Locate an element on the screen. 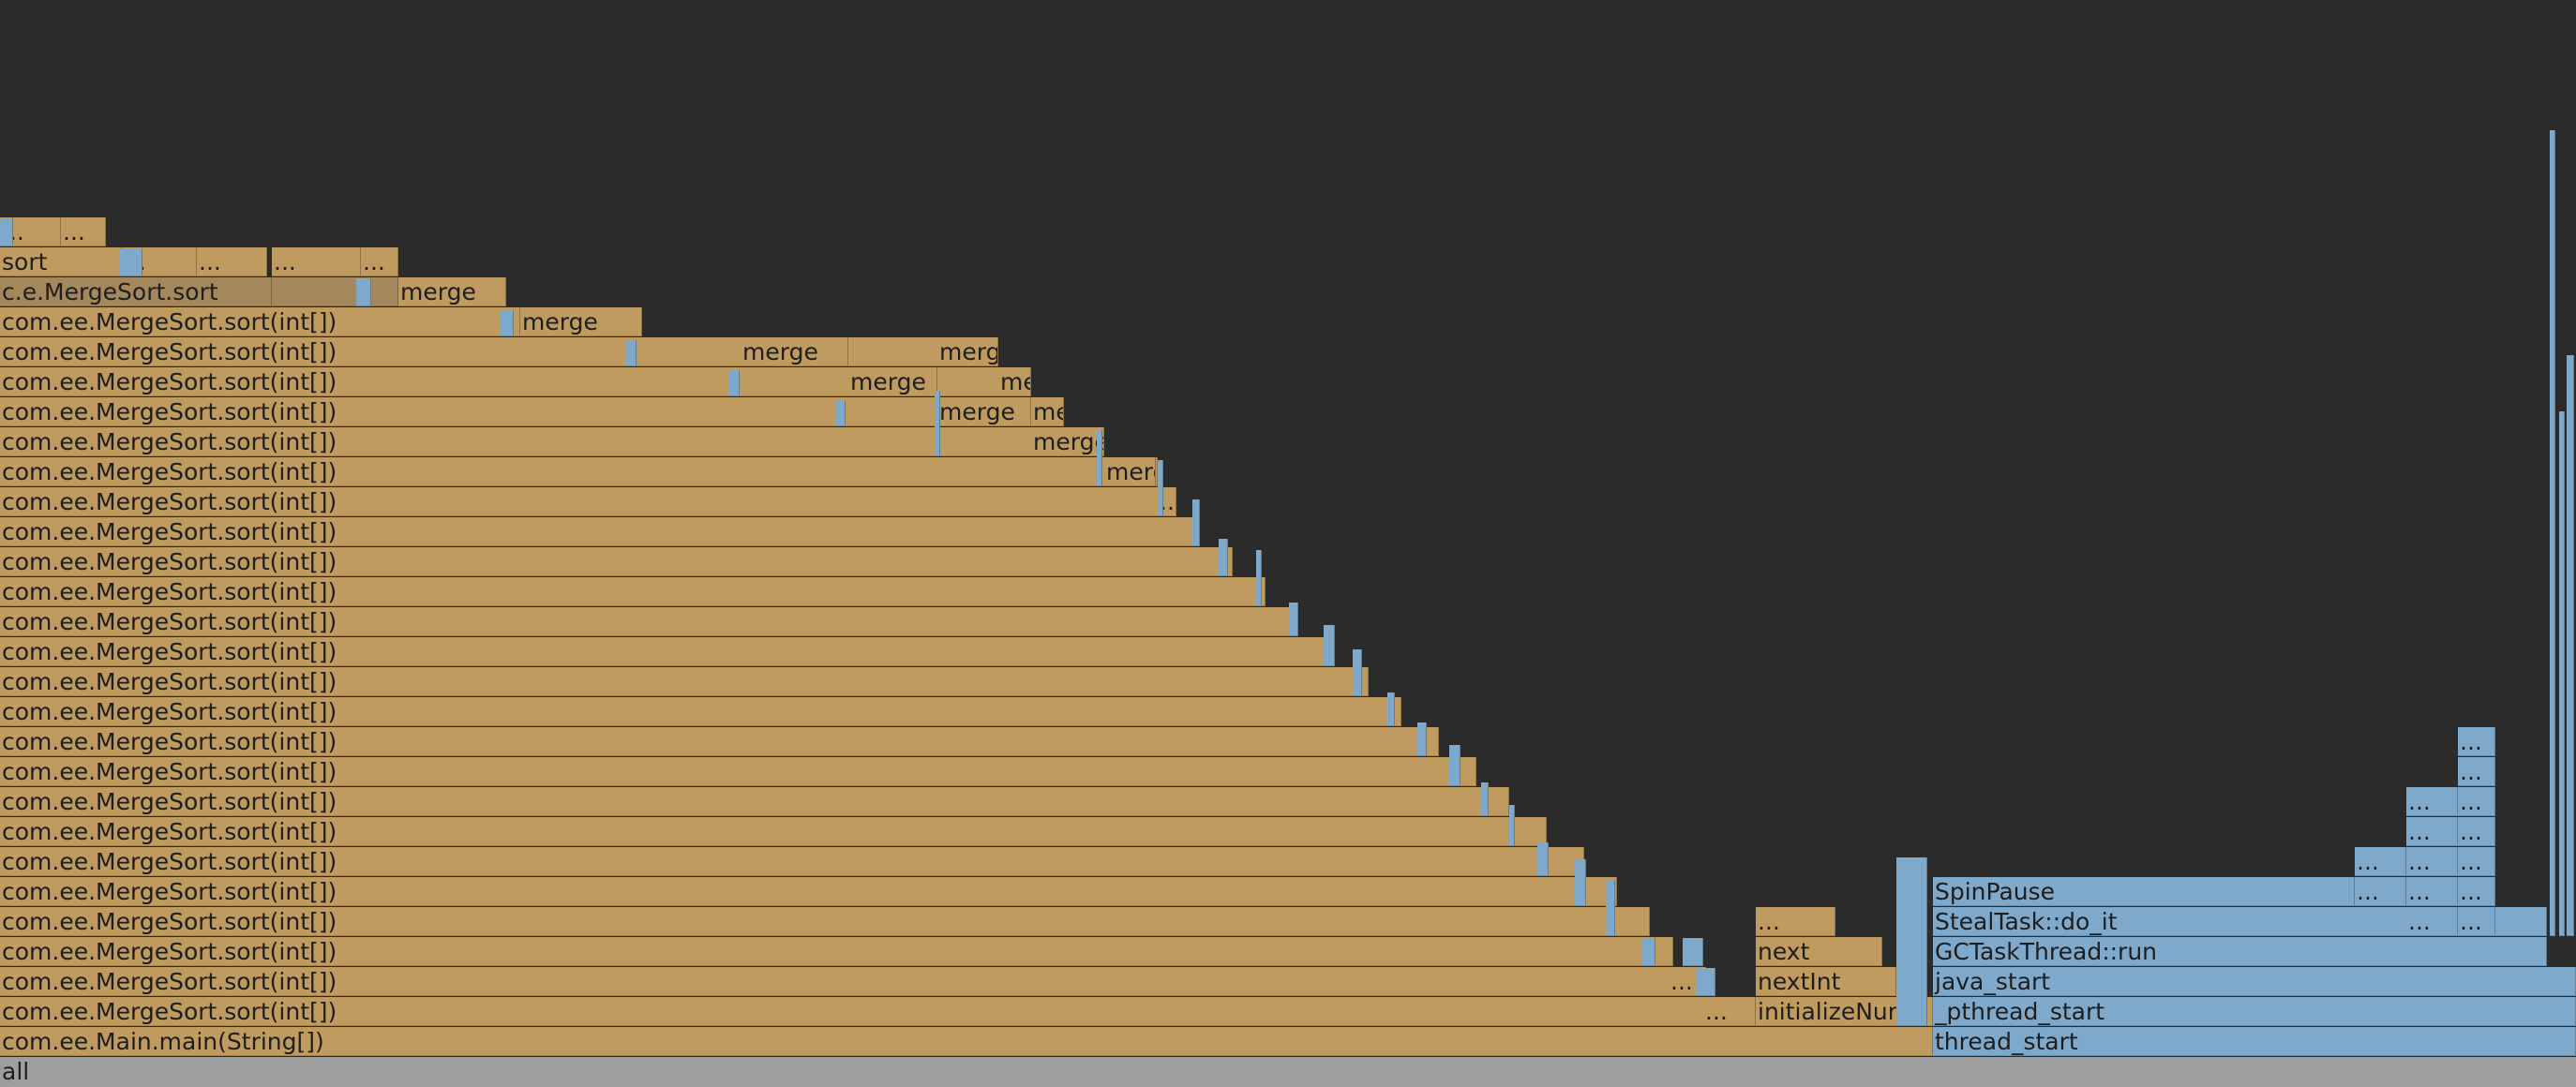  frame-gctask-run: GCTaskThread::run is located at coordinates (2240, 951).